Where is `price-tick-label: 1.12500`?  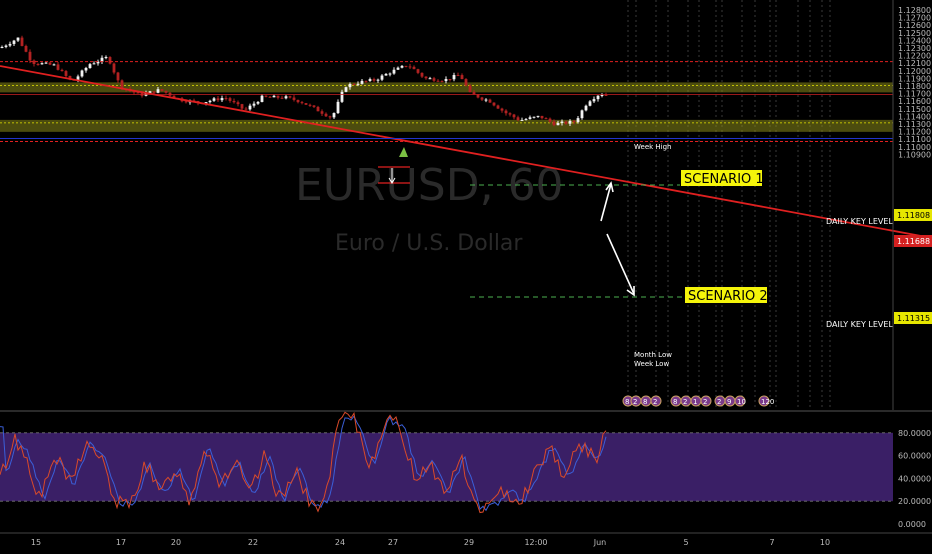
price-tick-label: 1.12500 is located at coordinates (914, 33).